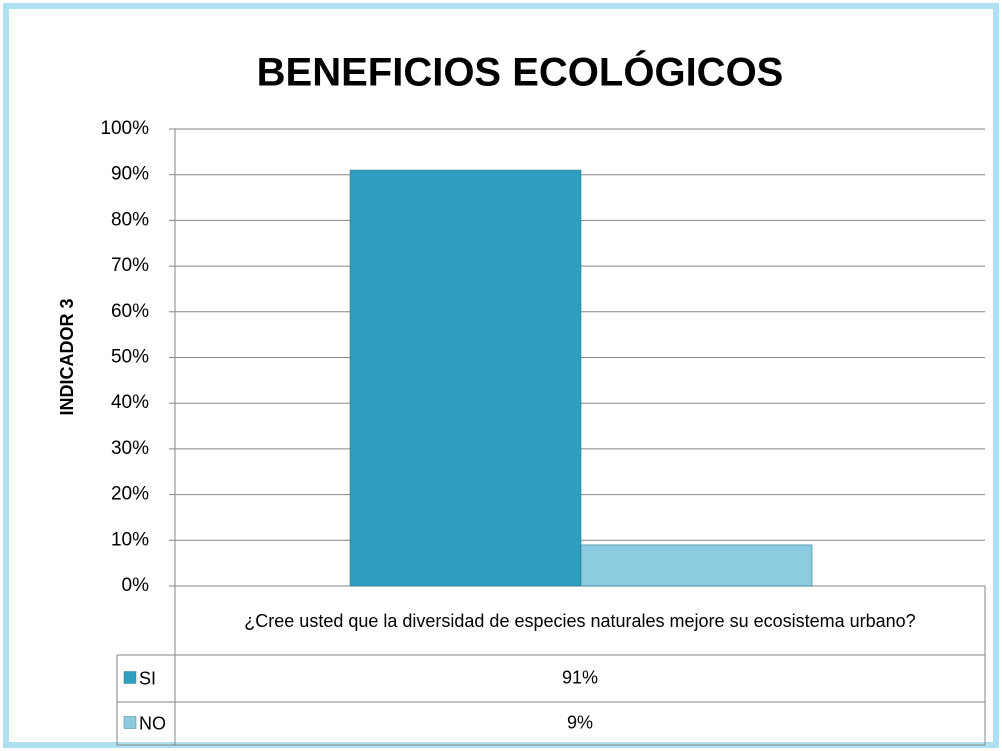  Describe the element at coordinates (152, 723) in the screenshot. I see `legend-label: NO` at that location.